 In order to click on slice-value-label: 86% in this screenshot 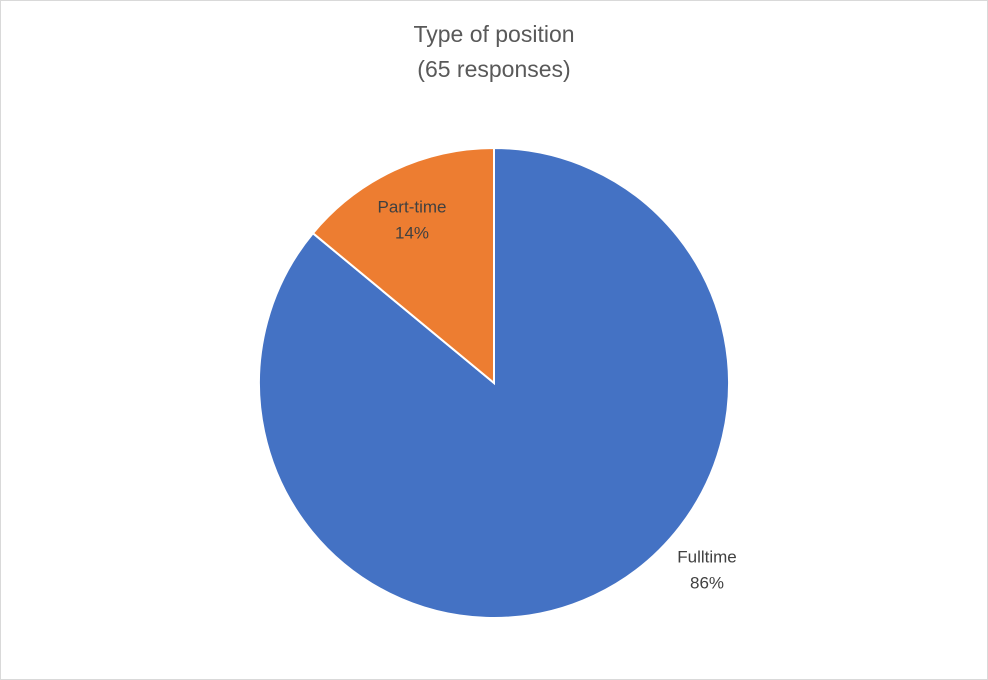, I will do `click(707, 582)`.